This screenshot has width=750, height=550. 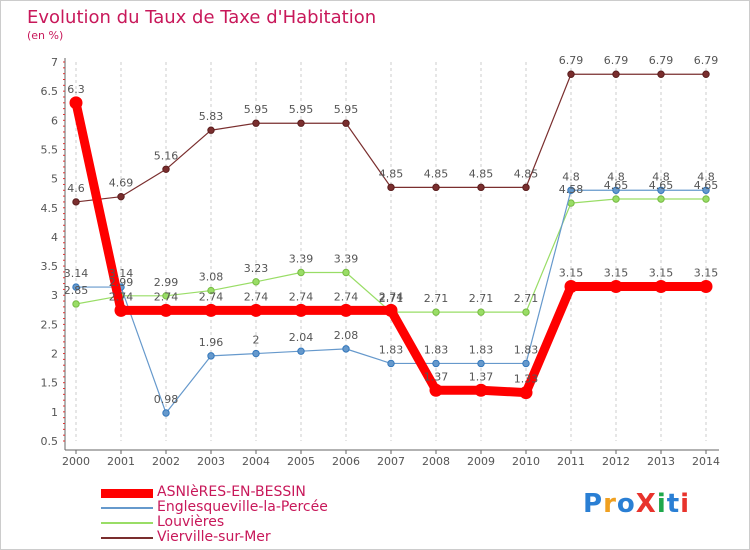 I want to click on legend-label: Louvières, so click(x=191, y=522).